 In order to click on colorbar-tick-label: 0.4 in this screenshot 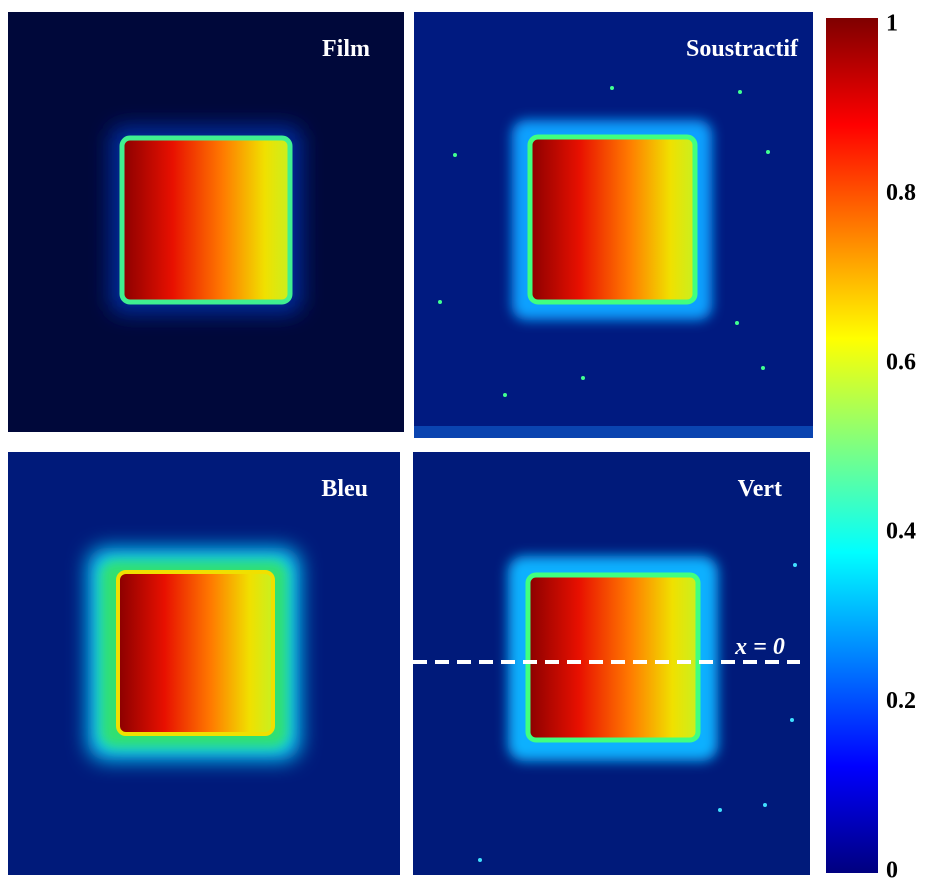, I will do `click(901, 532)`.